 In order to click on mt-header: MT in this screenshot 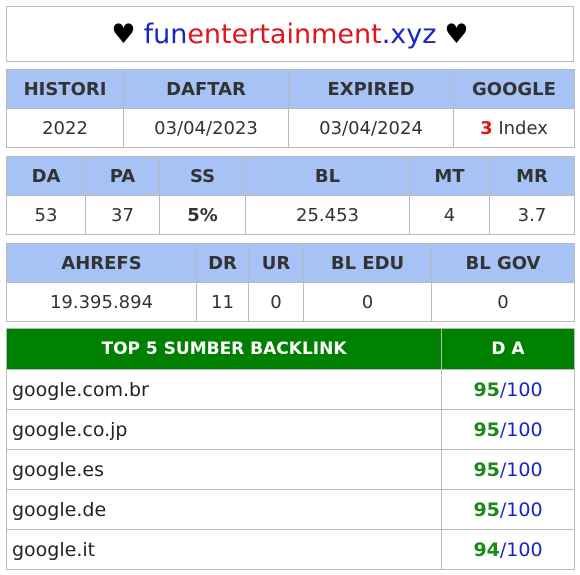, I will do `click(449, 176)`.